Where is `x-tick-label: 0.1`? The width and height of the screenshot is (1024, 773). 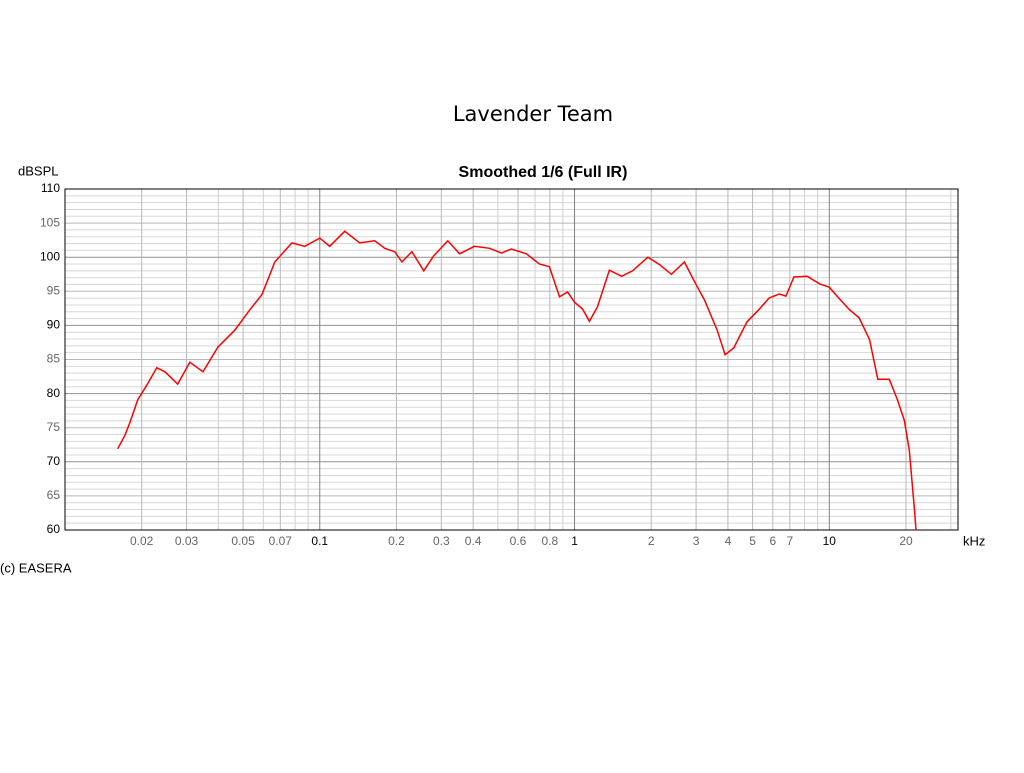 x-tick-label: 0.1 is located at coordinates (319, 541).